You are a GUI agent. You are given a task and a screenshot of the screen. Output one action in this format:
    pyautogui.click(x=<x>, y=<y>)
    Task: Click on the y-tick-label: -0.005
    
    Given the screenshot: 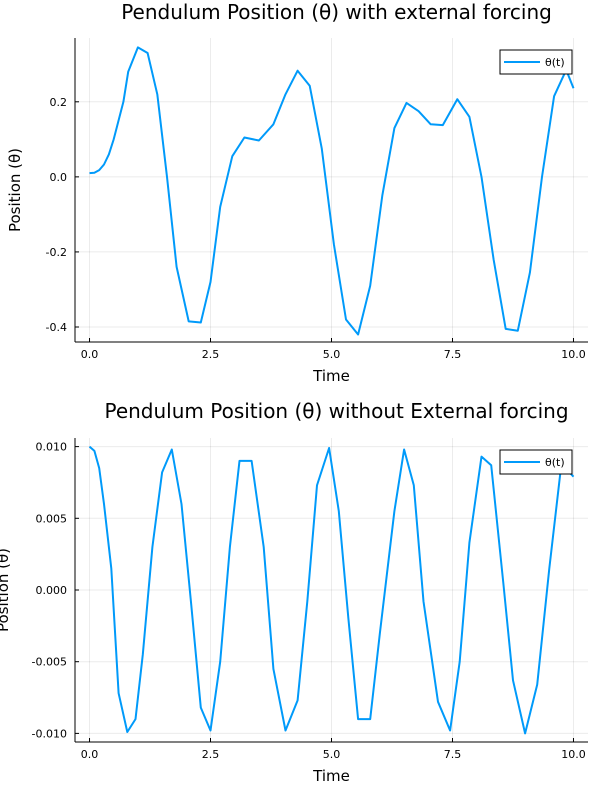 What is the action you would take?
    pyautogui.click(x=49, y=662)
    